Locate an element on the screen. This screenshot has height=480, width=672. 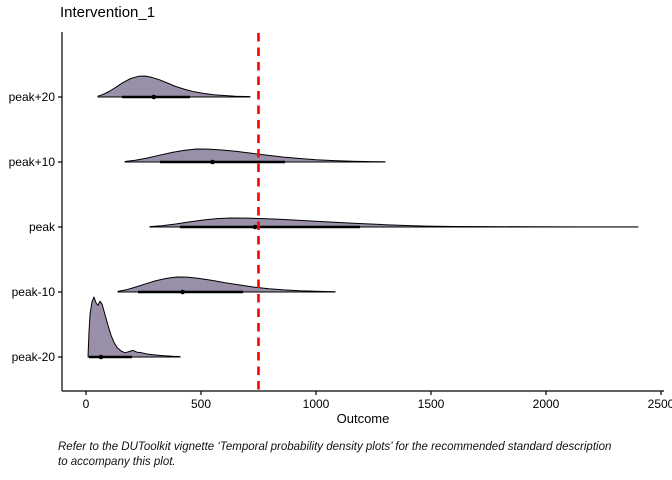
plot-title: Intervention_1 is located at coordinates (108, 12).